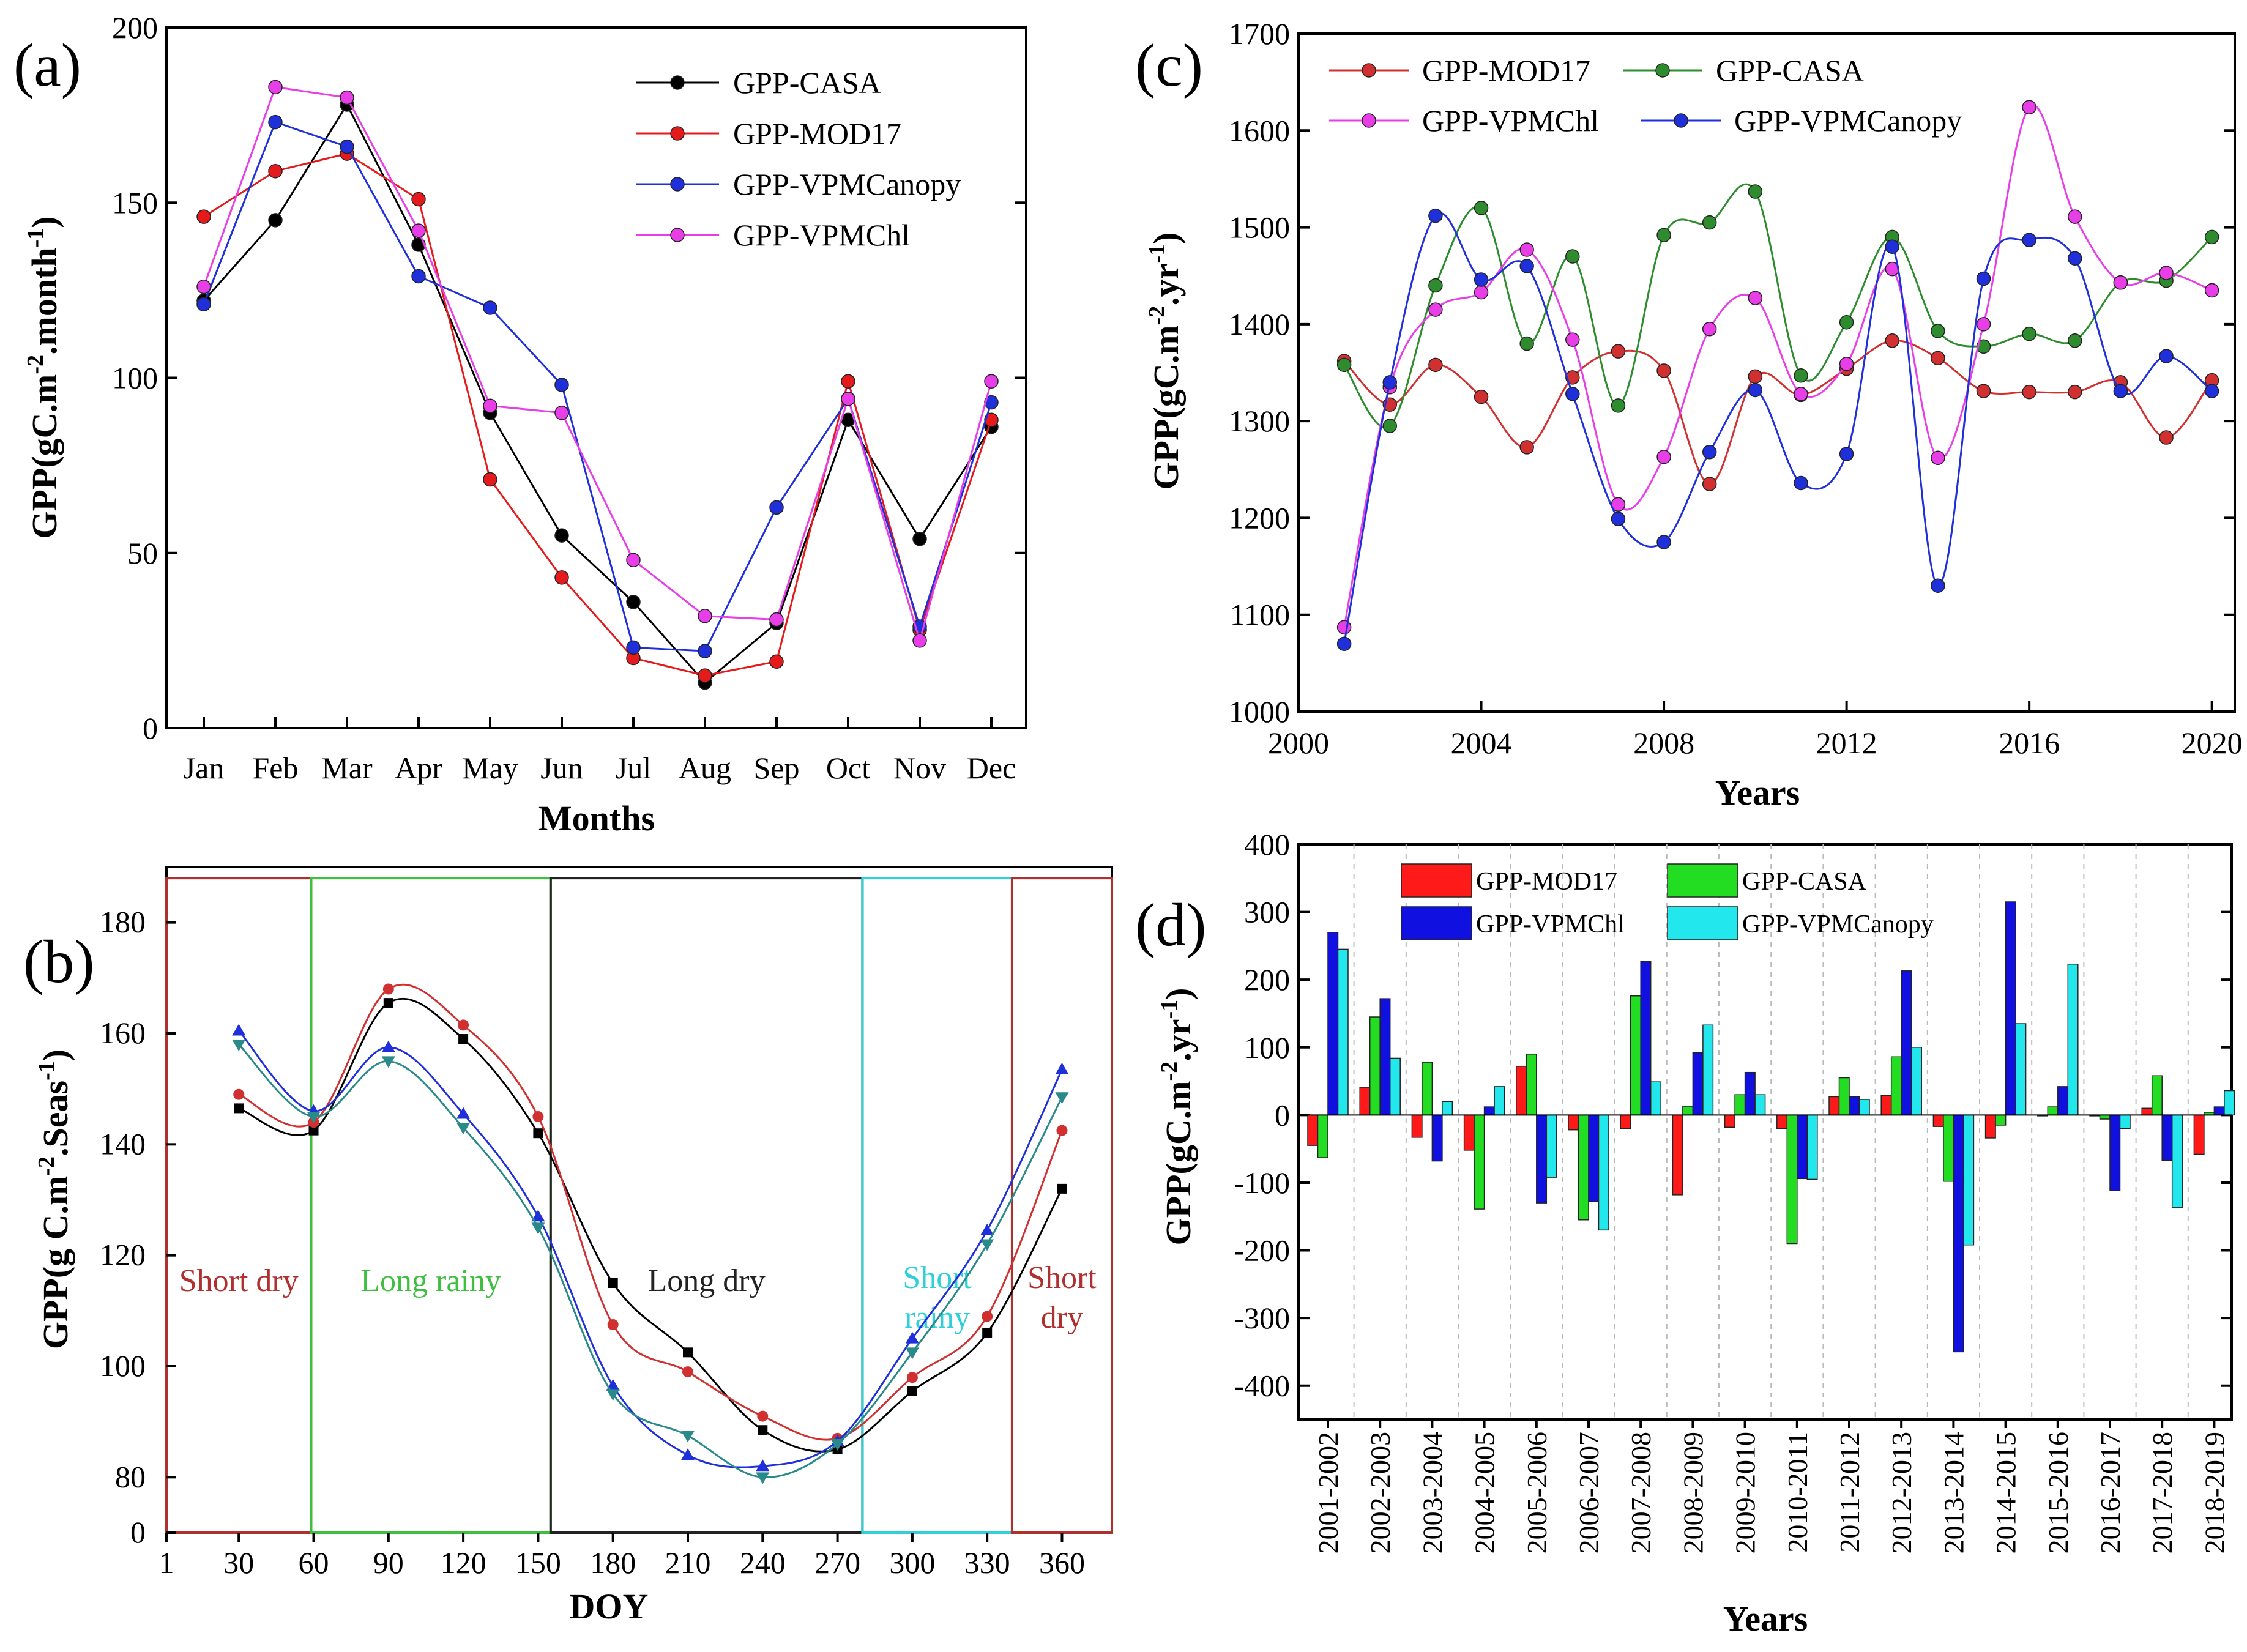 Image resolution: width=2247 pixels, height=1652 pixels. Describe the element at coordinates (1267, 1047) in the screenshot. I see `y-tick-label: 100` at that location.